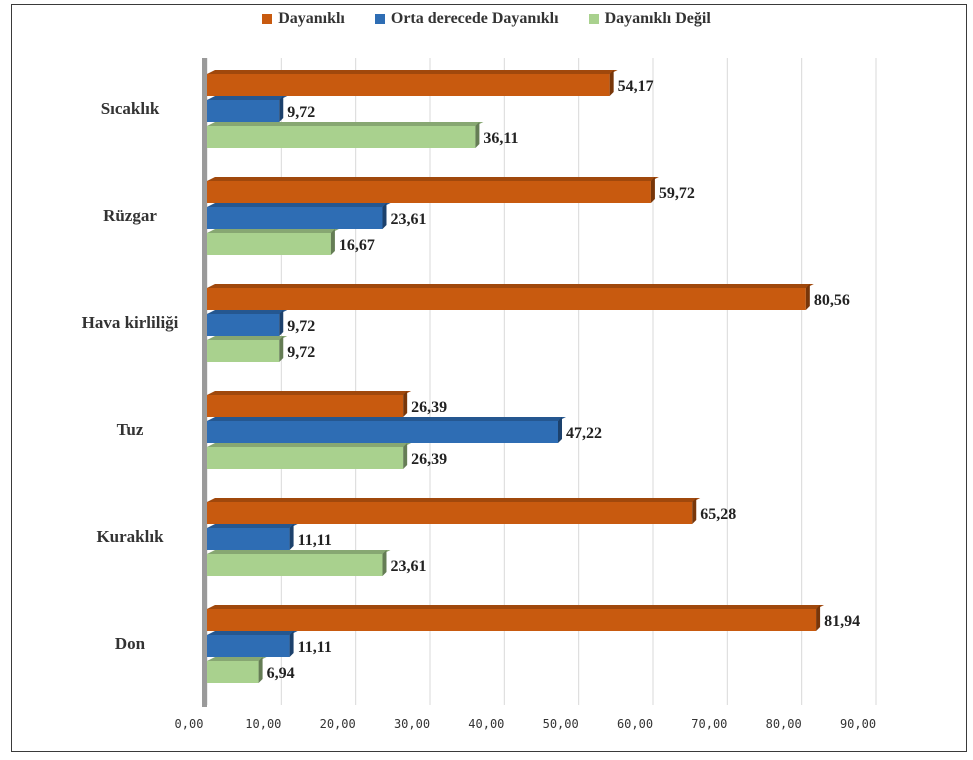  What do you see at coordinates (500, 138) in the screenshot?
I see `data-label: 36,11` at bounding box center [500, 138].